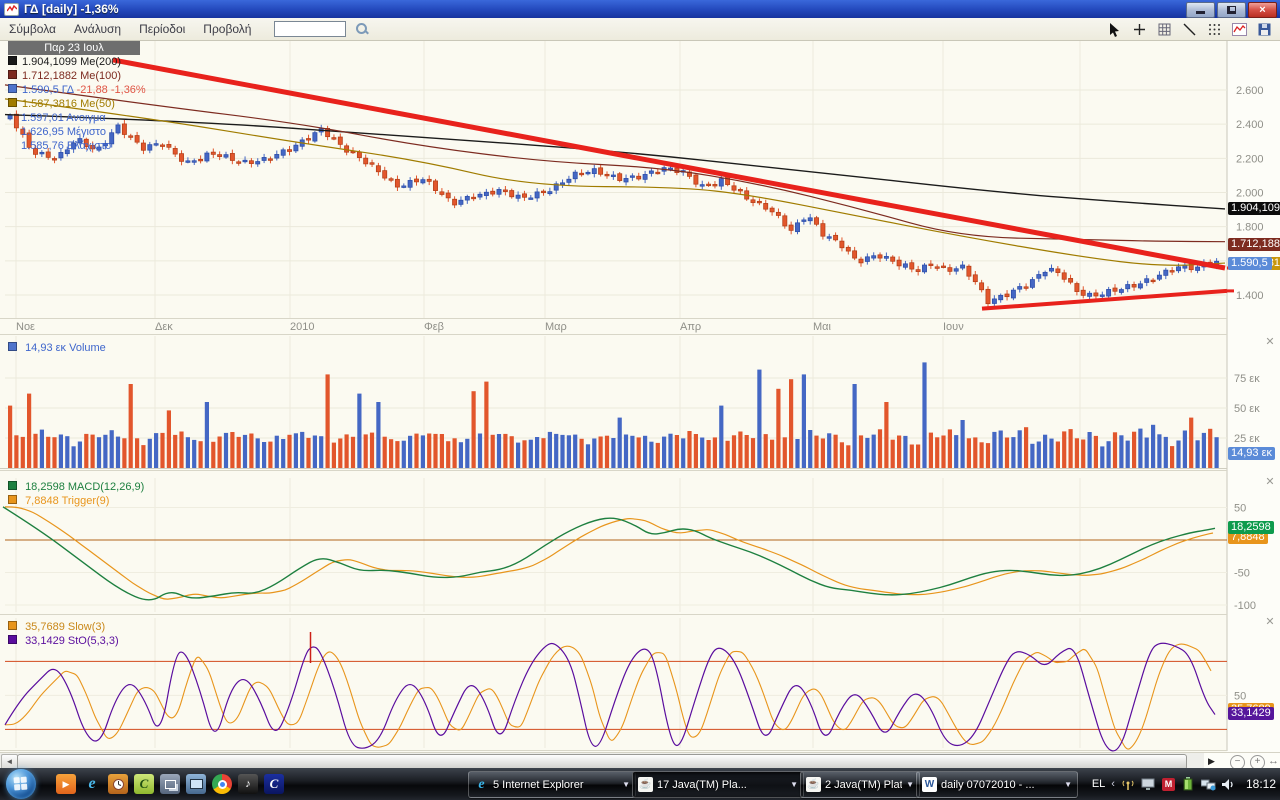 The height and width of the screenshot is (800, 1280). What do you see at coordinates (1168, 784) in the screenshot?
I see `tray-mcafee-icon: M` at bounding box center [1168, 784].